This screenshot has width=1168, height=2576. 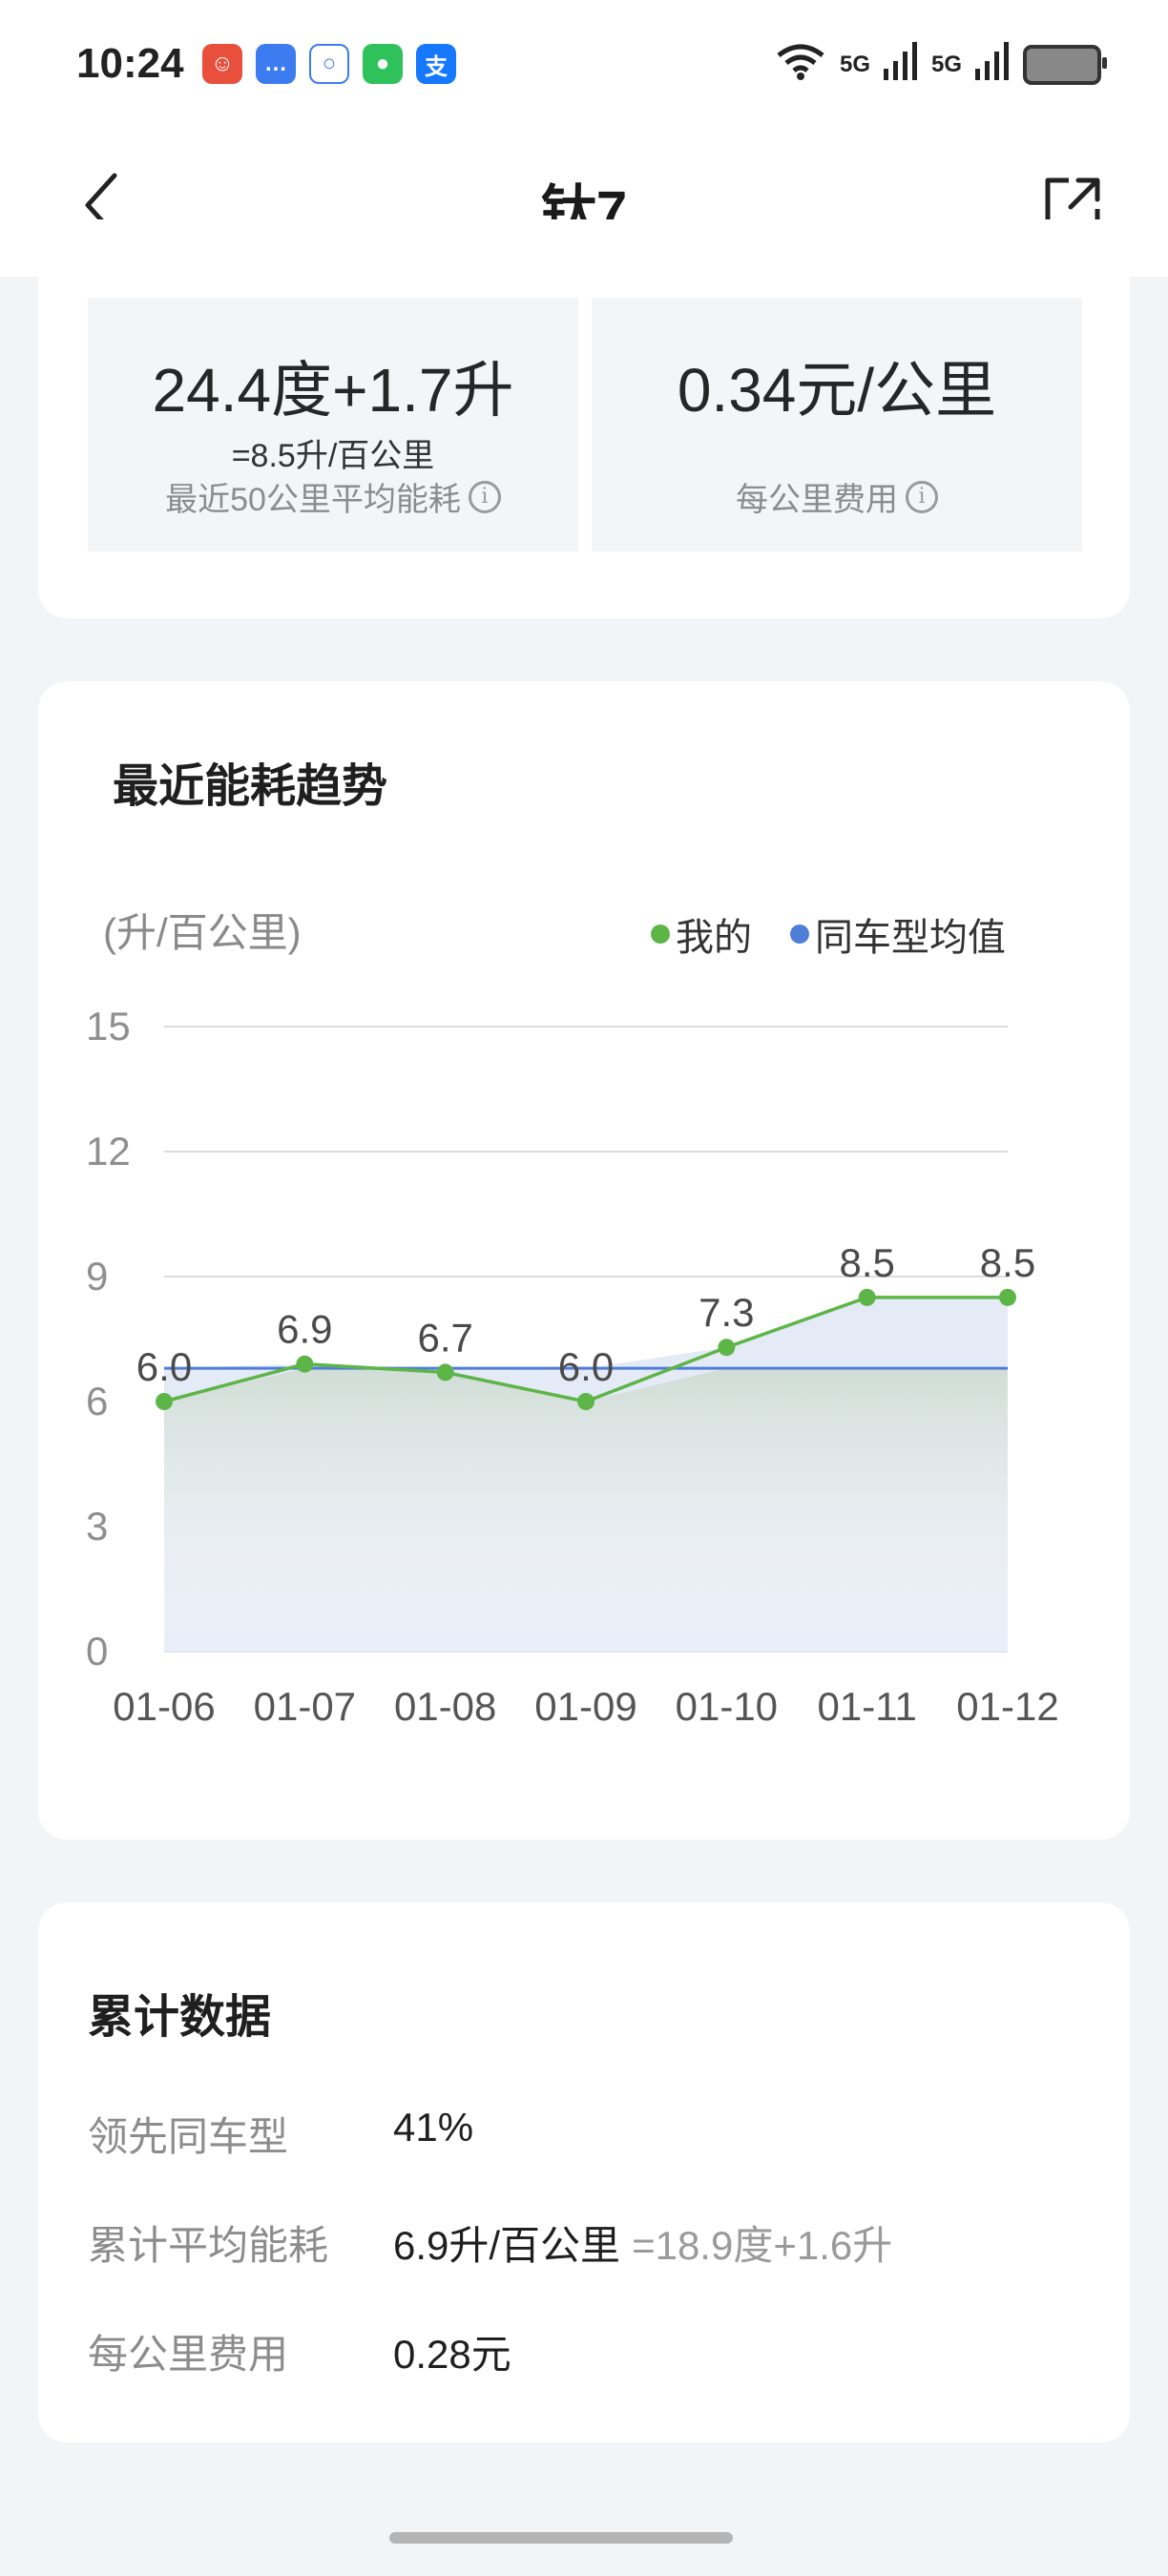 What do you see at coordinates (333, 390) in the screenshot?
I see `energy-value: 24.4度+1.7升` at bounding box center [333, 390].